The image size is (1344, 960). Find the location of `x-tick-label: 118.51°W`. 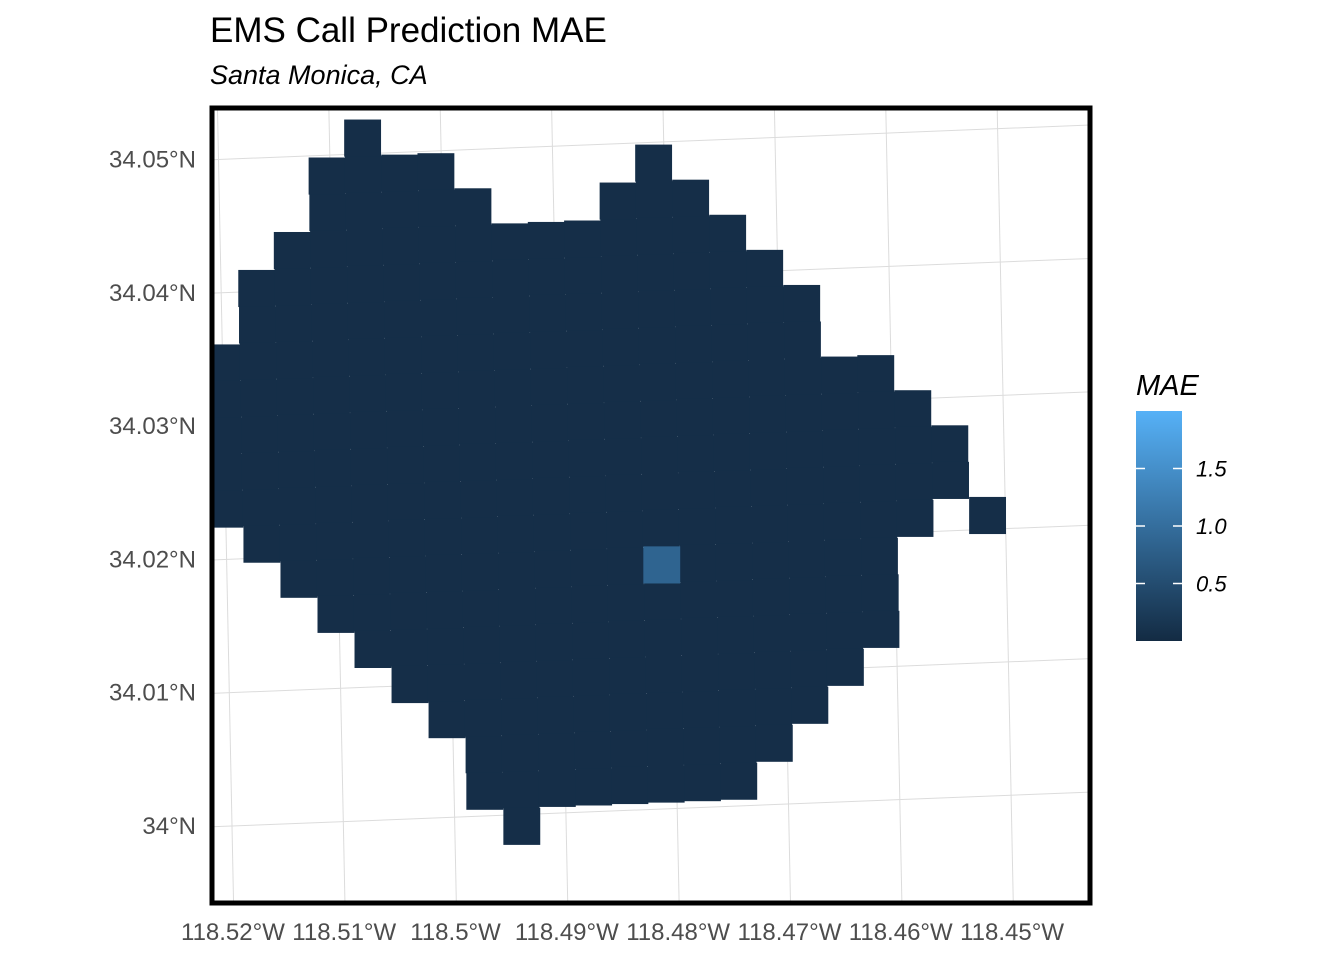

x-tick-label: 118.51°W is located at coordinates (344, 932).